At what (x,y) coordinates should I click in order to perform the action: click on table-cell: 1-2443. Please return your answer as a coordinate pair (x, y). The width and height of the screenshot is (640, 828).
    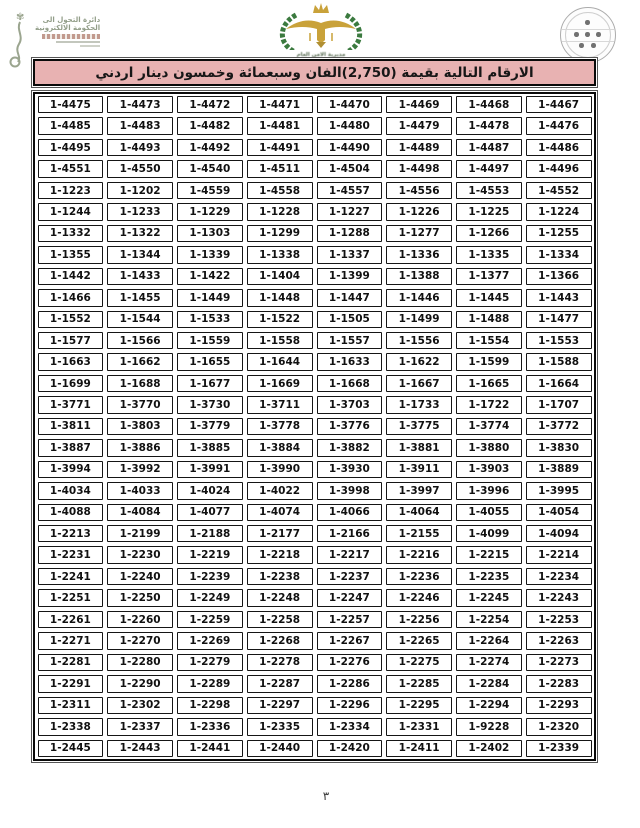
    Looking at the image, I should click on (140, 748).